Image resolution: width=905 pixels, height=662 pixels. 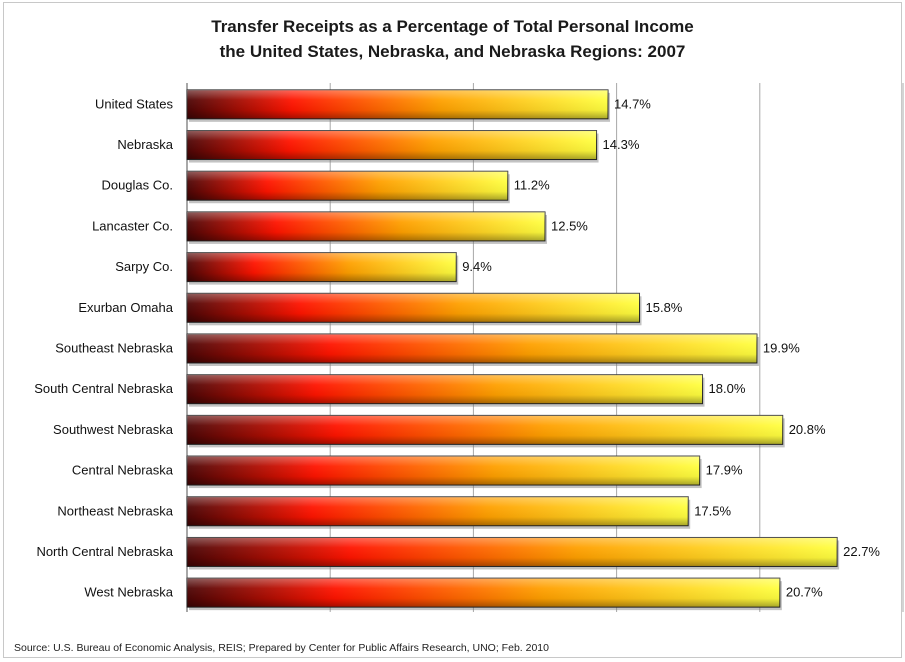 What do you see at coordinates (113, 429) in the screenshot?
I see `category-label-8: Southwest Nebraska` at bounding box center [113, 429].